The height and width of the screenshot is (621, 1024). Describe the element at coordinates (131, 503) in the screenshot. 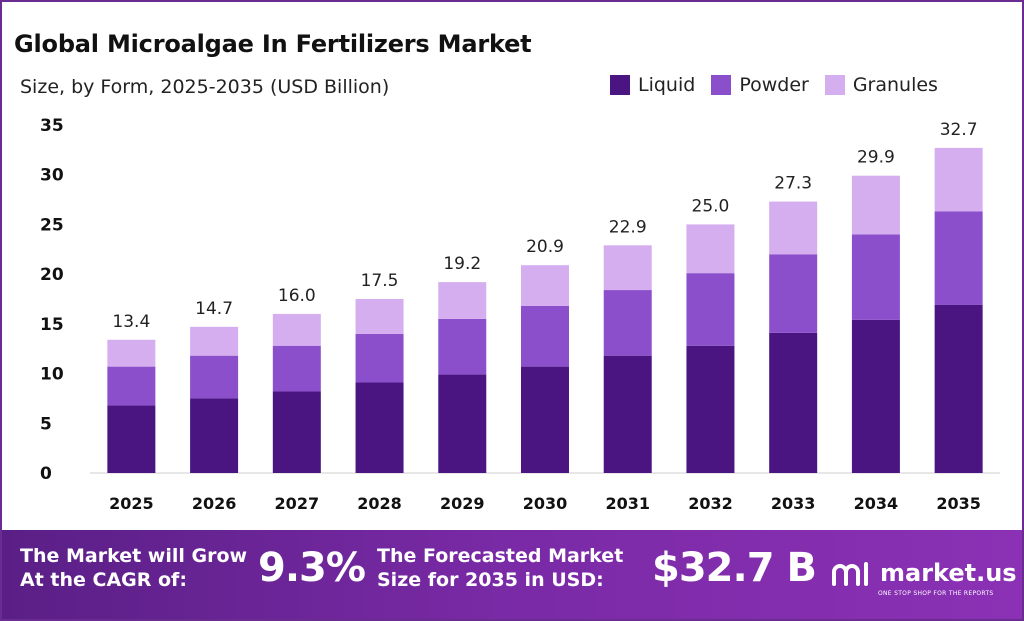

I see `x-tick-label: 2025` at that location.